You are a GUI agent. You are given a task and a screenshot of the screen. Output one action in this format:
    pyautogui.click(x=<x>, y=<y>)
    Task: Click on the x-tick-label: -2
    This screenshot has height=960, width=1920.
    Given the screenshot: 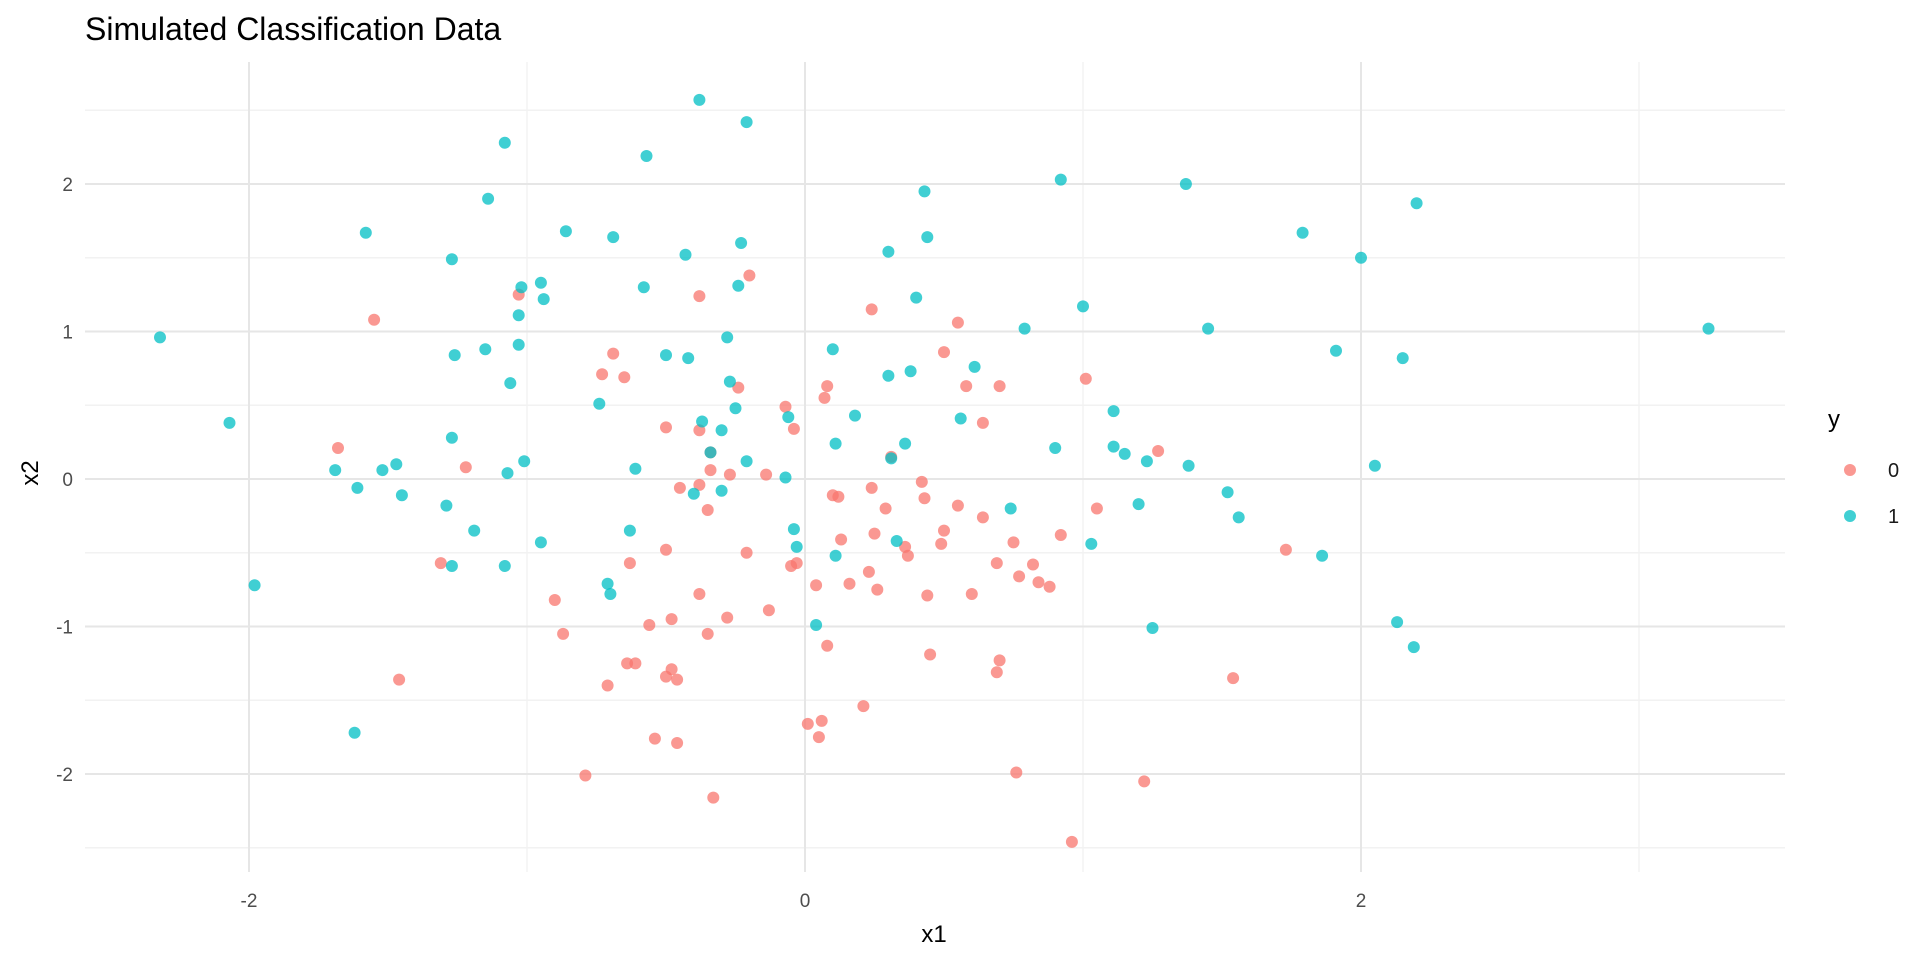 What is the action you would take?
    pyautogui.click(x=249, y=901)
    